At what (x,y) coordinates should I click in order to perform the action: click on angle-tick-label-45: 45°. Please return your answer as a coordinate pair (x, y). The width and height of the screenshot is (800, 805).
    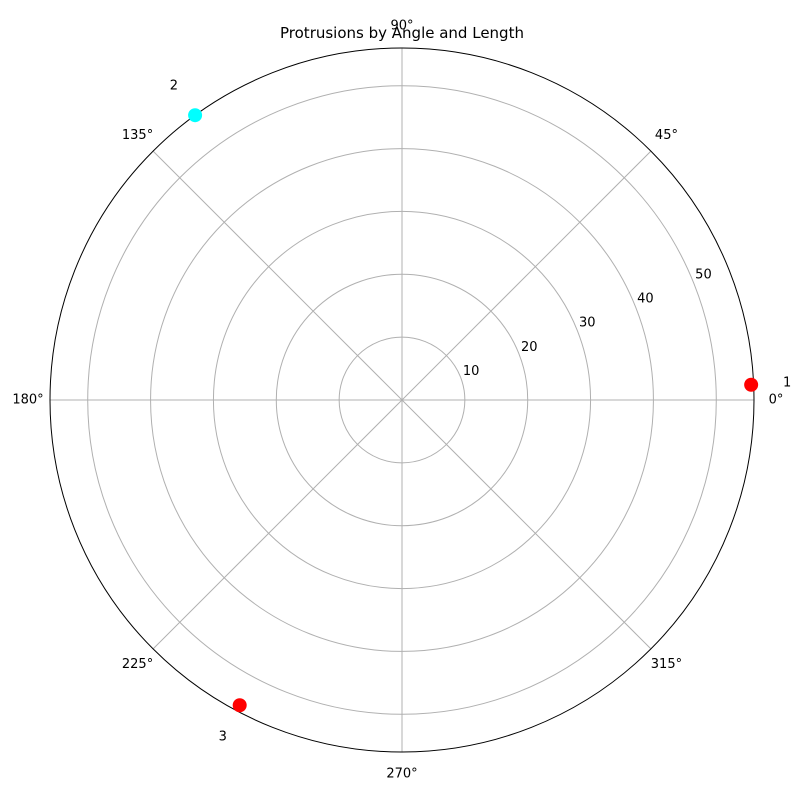
    Looking at the image, I should click on (666, 135).